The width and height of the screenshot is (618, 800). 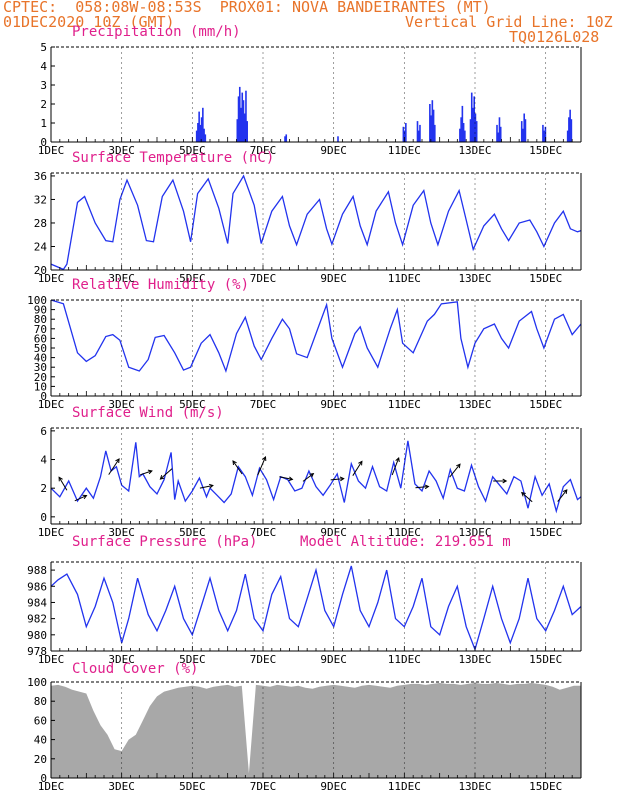 I want to click on panel-title: Relative Humidity (%), so click(x=160, y=285).